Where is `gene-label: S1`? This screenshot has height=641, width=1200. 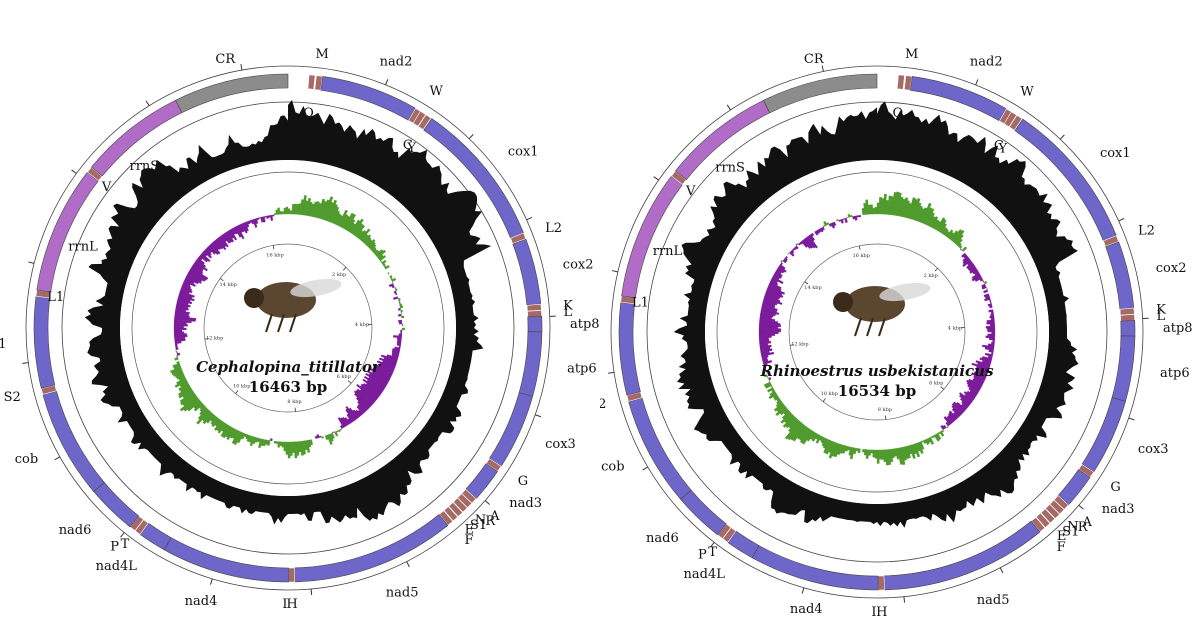 gene-label: S1 is located at coordinates (478, 525).